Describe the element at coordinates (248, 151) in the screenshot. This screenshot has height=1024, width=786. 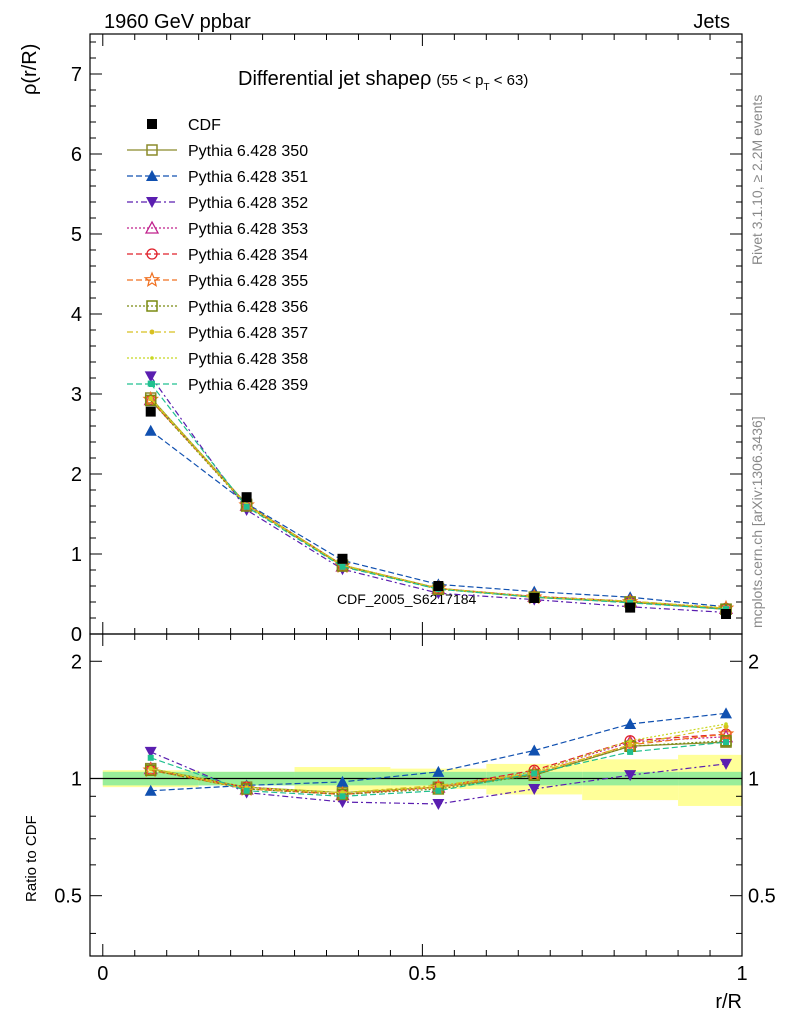
I see `legend-label: Pythia 6.428 350` at that location.